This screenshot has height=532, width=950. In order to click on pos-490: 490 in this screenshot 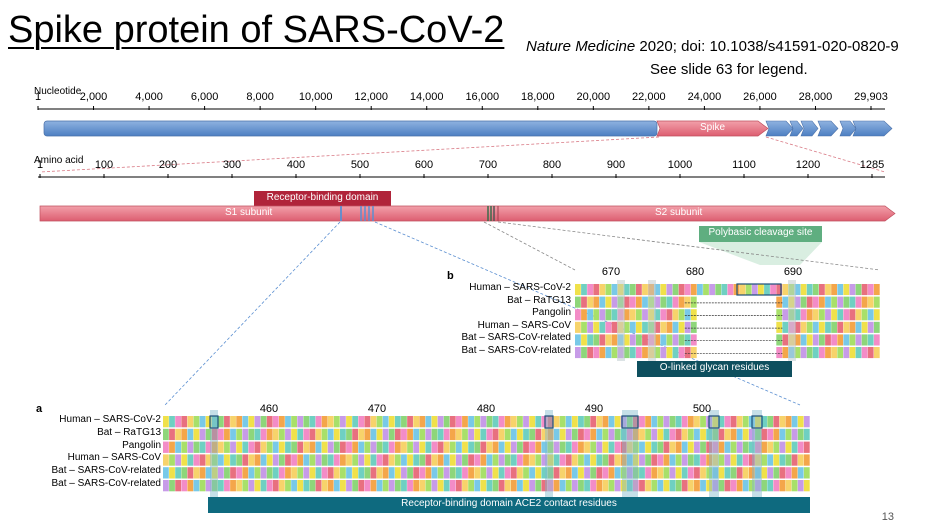, I will do `click(594, 409)`.